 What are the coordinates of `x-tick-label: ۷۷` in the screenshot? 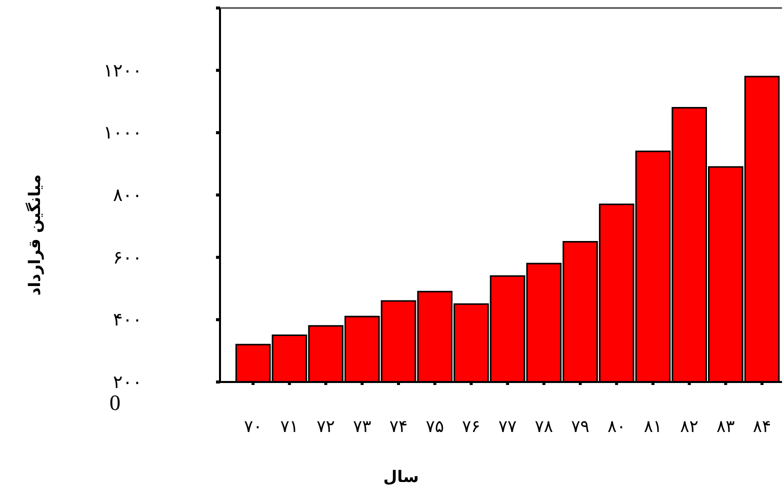 It's located at (507, 427).